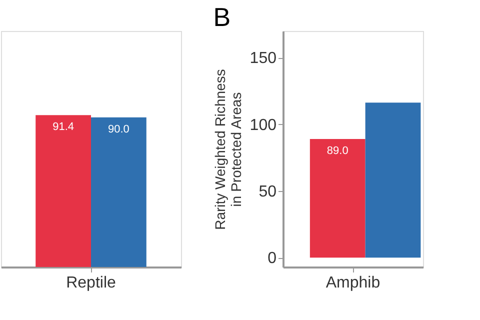 The image size is (480, 320). What do you see at coordinates (119, 129) in the screenshot?
I see `data-label: 90.0` at bounding box center [119, 129].